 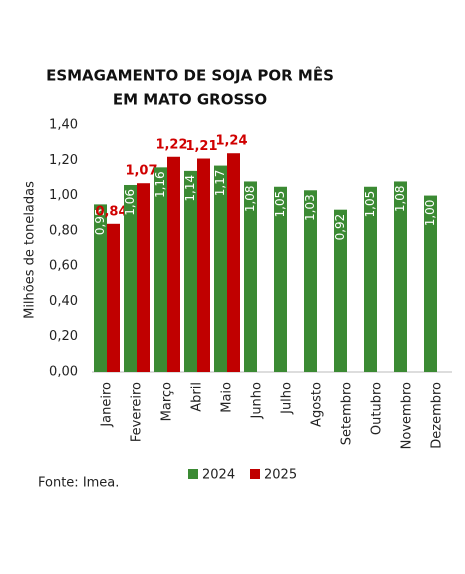 What do you see at coordinates (78, 483) in the screenshot?
I see `source: Fonte: Imea.` at bounding box center [78, 483].